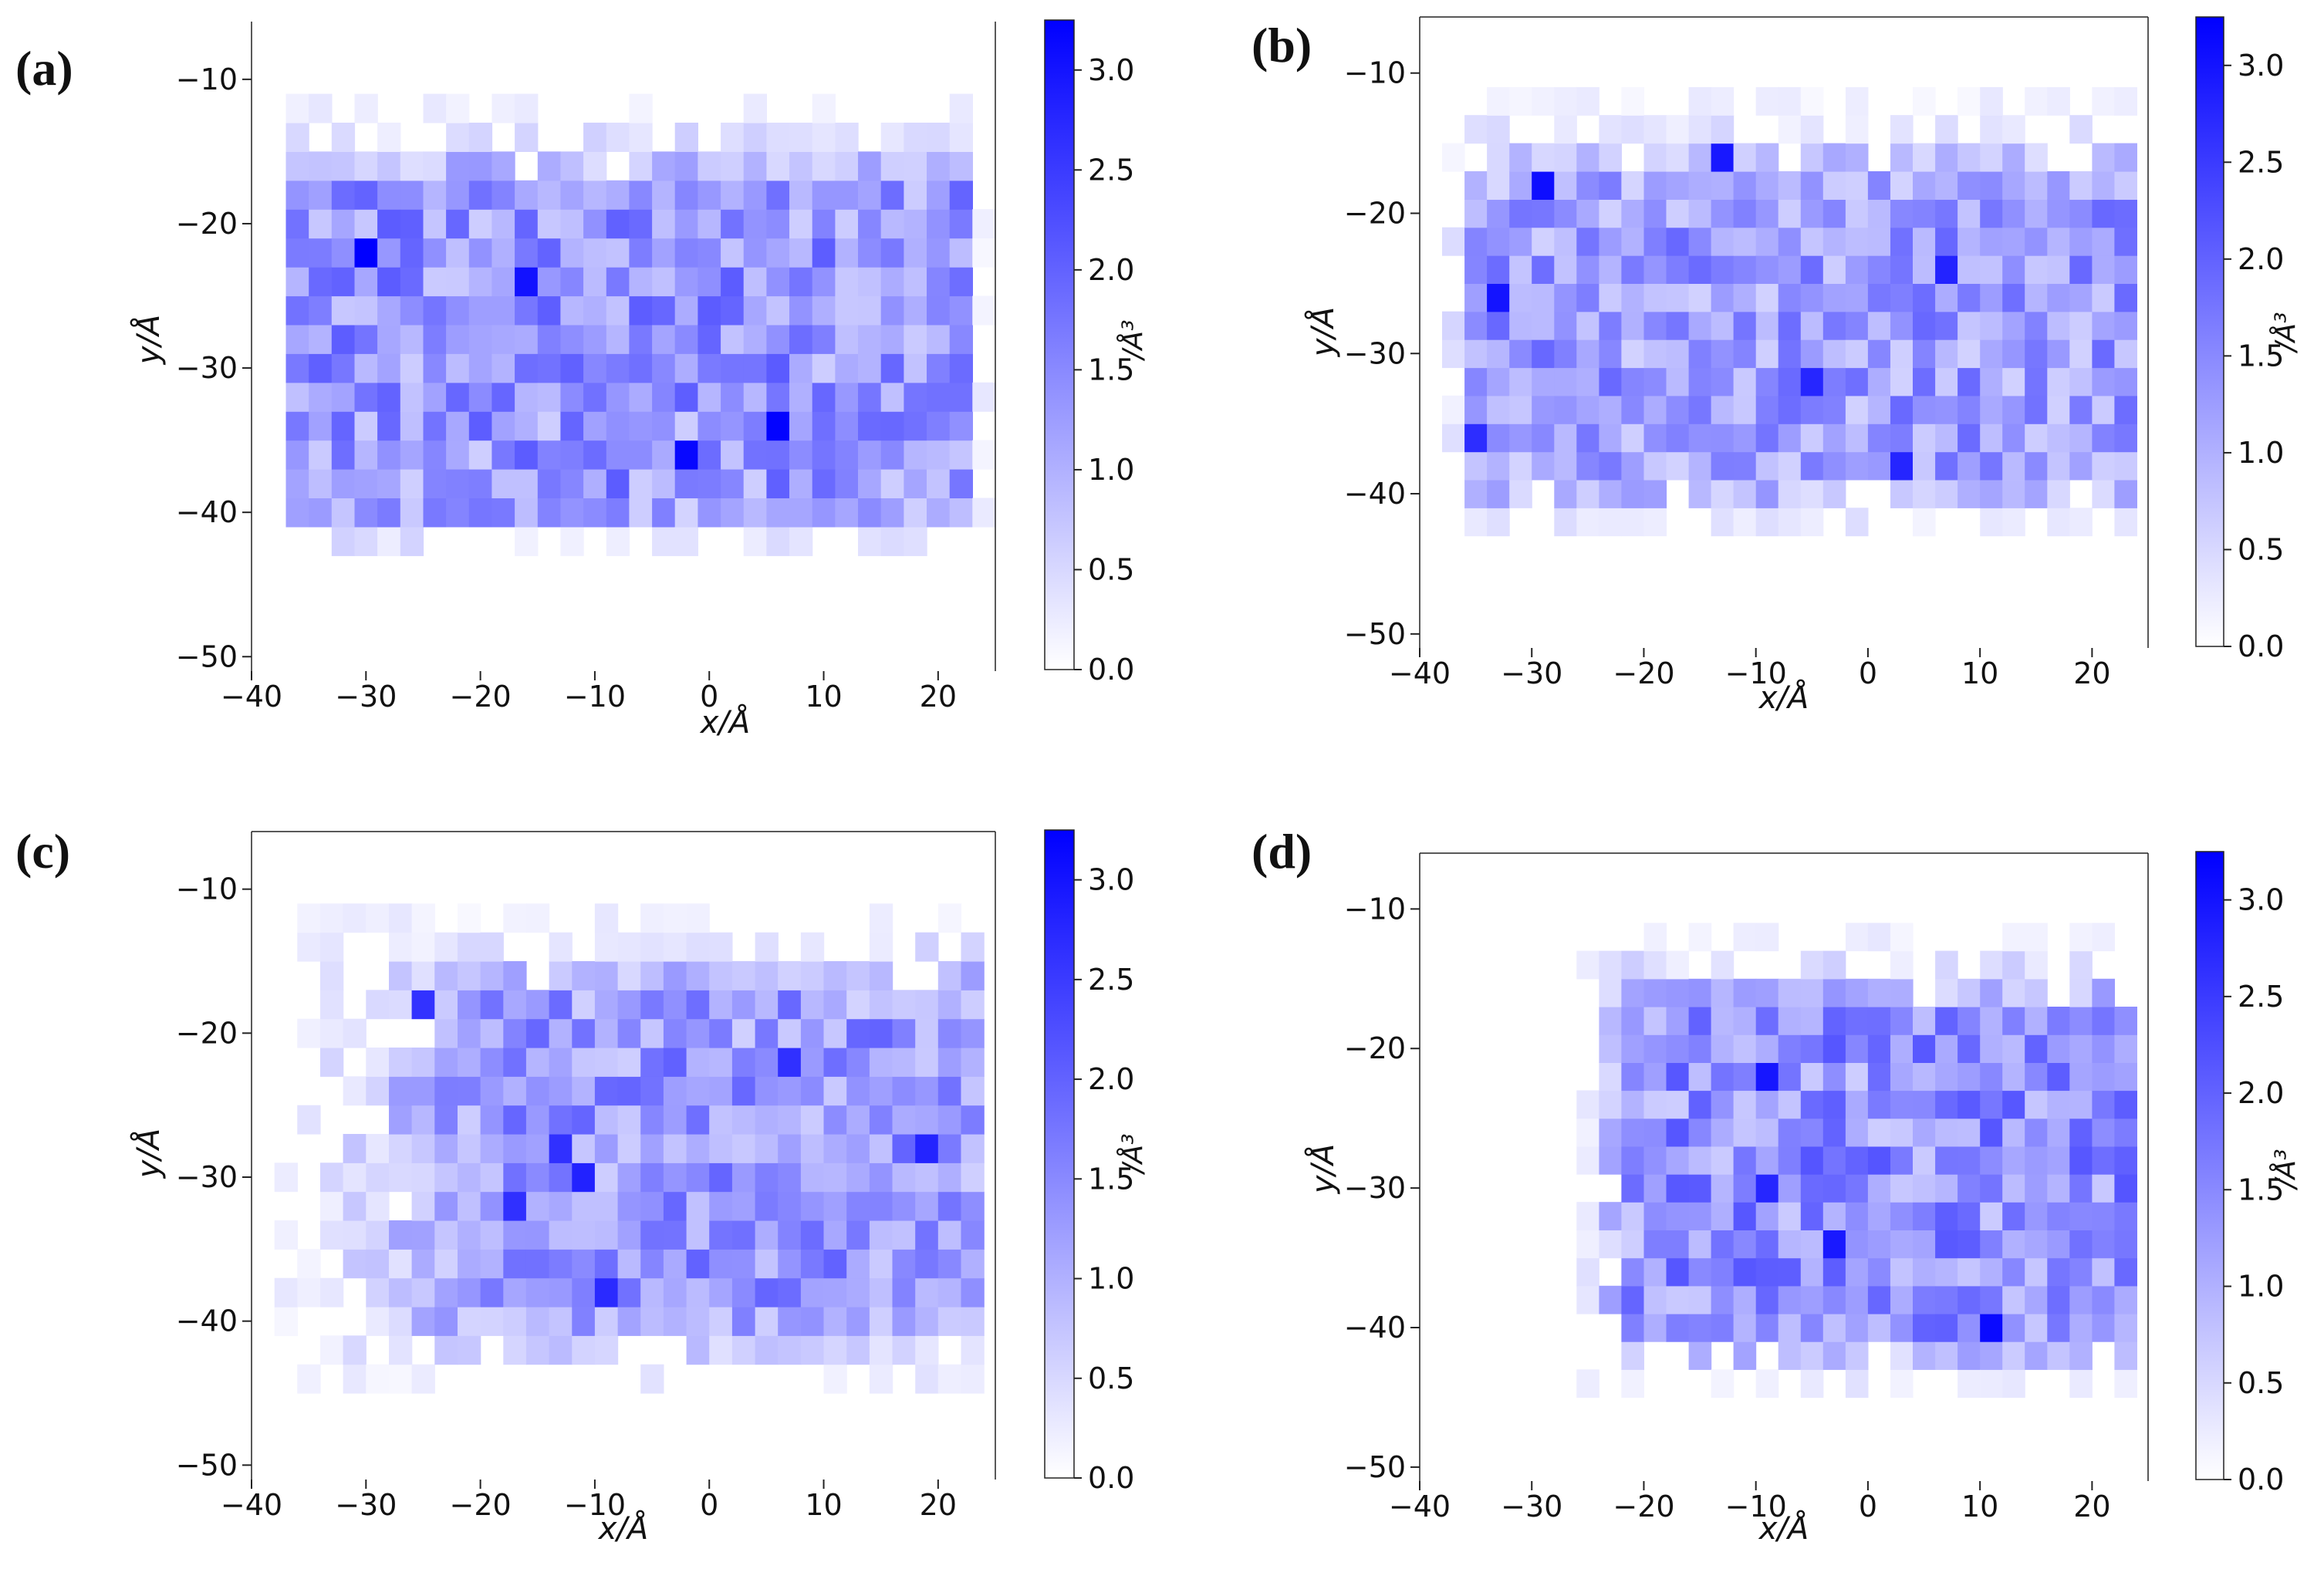 The image size is (2324, 1569). I want to click on x-tick-label: −40, so click(251, 1505).